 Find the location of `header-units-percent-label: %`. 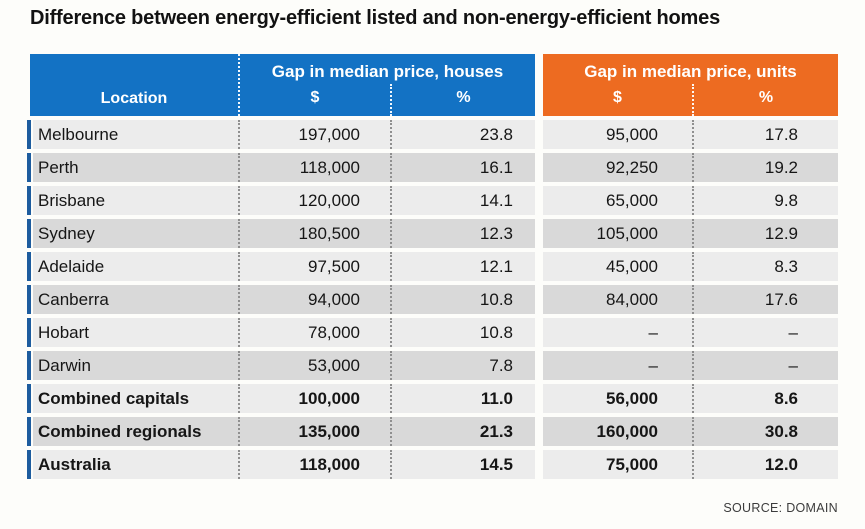

header-units-percent-label: % is located at coordinates (765, 100).